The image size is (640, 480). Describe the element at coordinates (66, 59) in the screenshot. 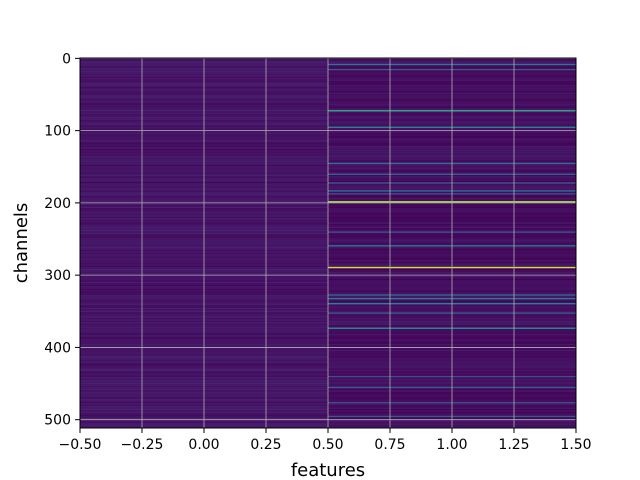

I see `y-tick-label: 0` at that location.